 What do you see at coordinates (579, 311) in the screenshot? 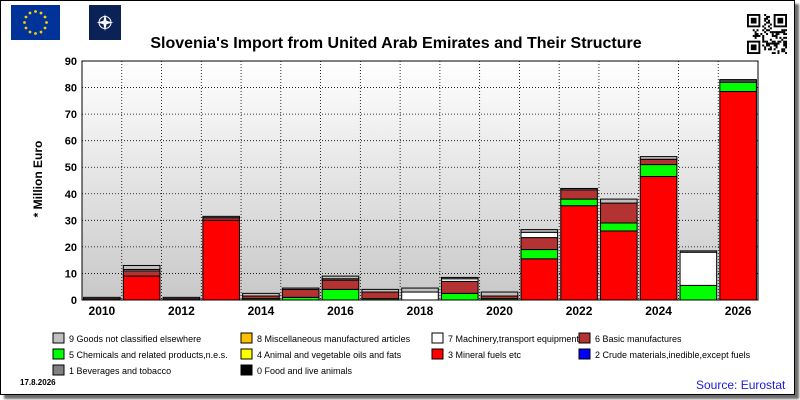
I see `x-tick-label: 2022` at bounding box center [579, 311].